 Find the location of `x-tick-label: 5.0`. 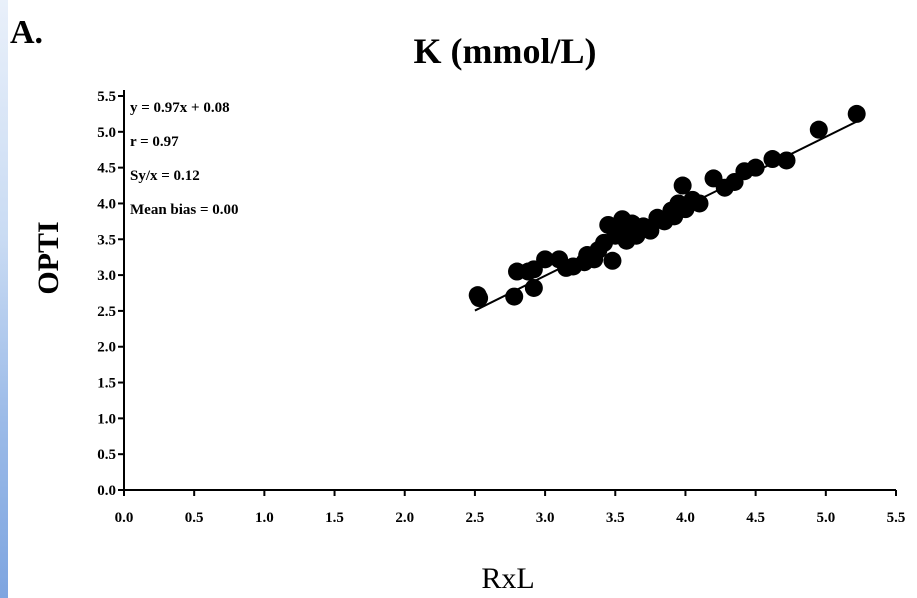

x-tick-label: 5.0 is located at coordinates (825, 518).